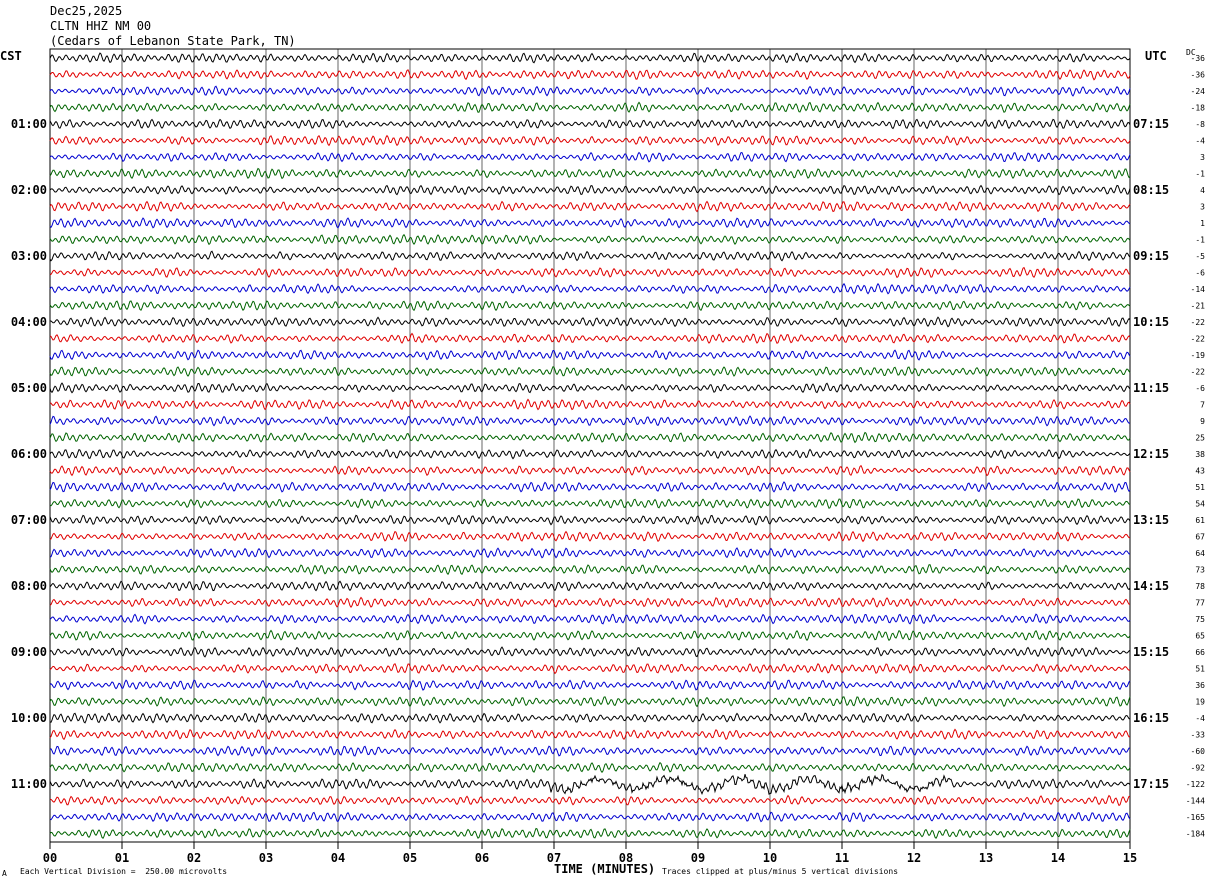 This screenshot has width=1210, height=886. Describe the element at coordinates (1151, 454) in the screenshot. I see `right-hour-label: 12:15` at that location.